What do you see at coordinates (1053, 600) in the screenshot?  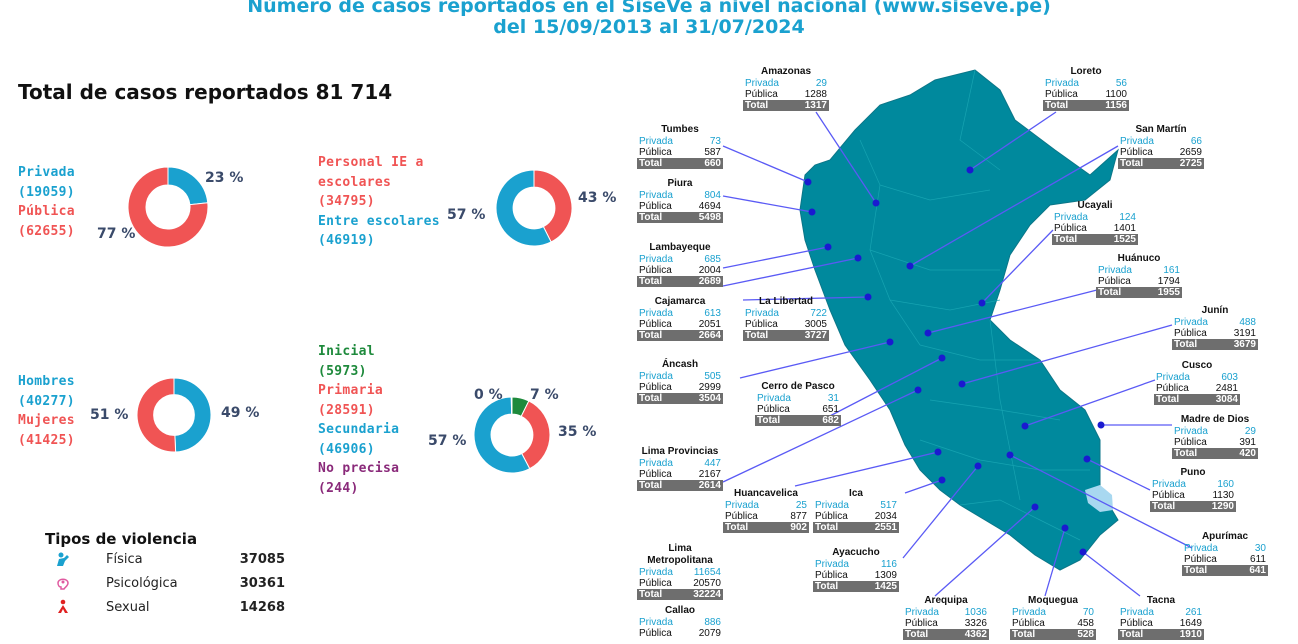 I see `region-name: Moquegua` at bounding box center [1053, 600].